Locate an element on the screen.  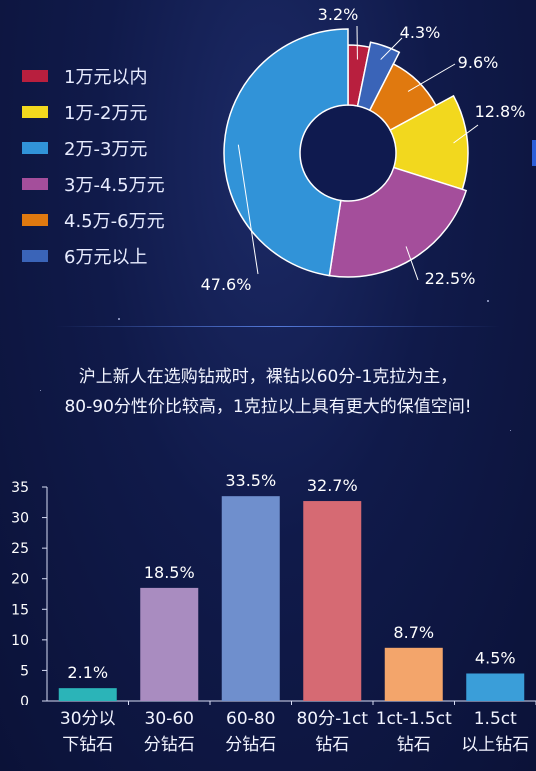
legend-item-over-6w: 6万元以上 is located at coordinates (93, 256).